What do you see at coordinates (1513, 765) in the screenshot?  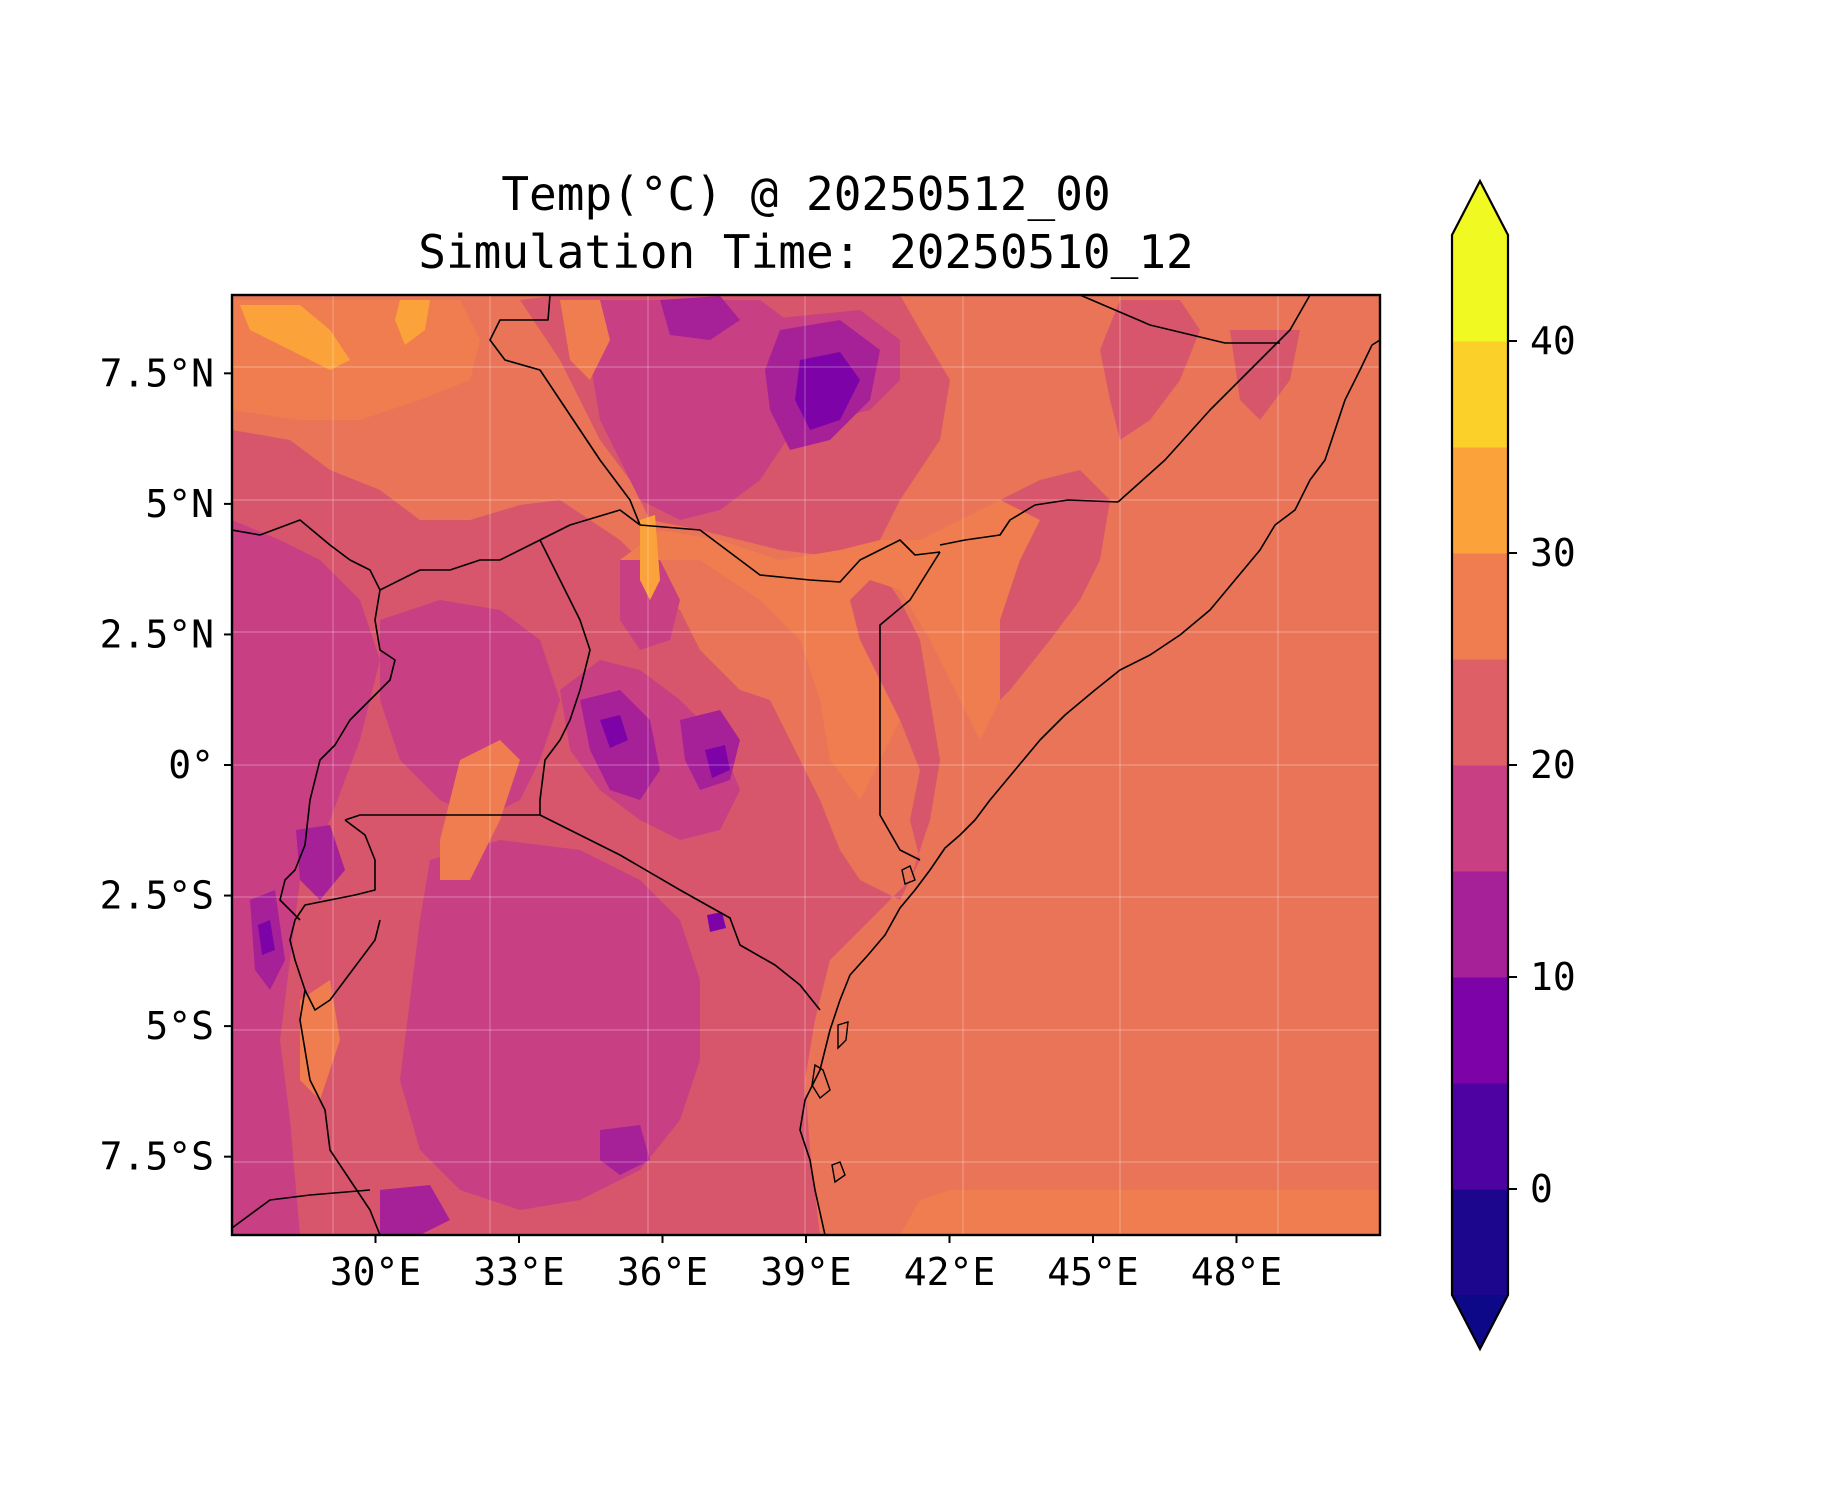 I see `colorbar: 0 10 20 30 40` at bounding box center [1513, 765].